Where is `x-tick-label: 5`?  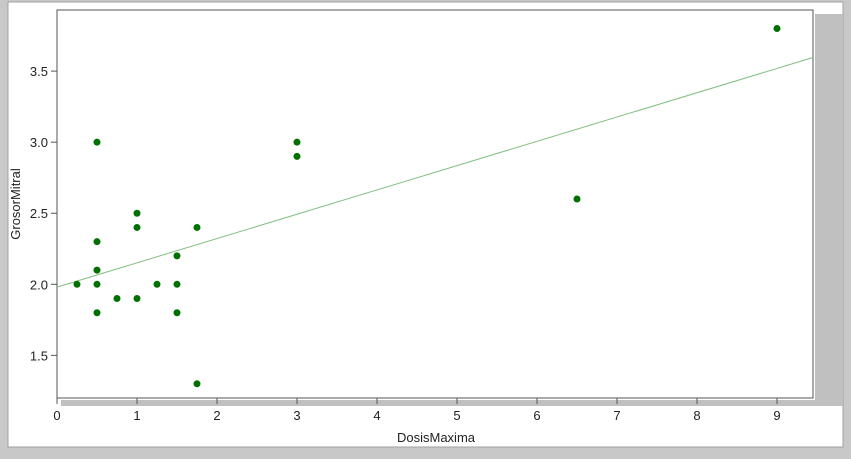
x-tick-label: 5 is located at coordinates (456, 415).